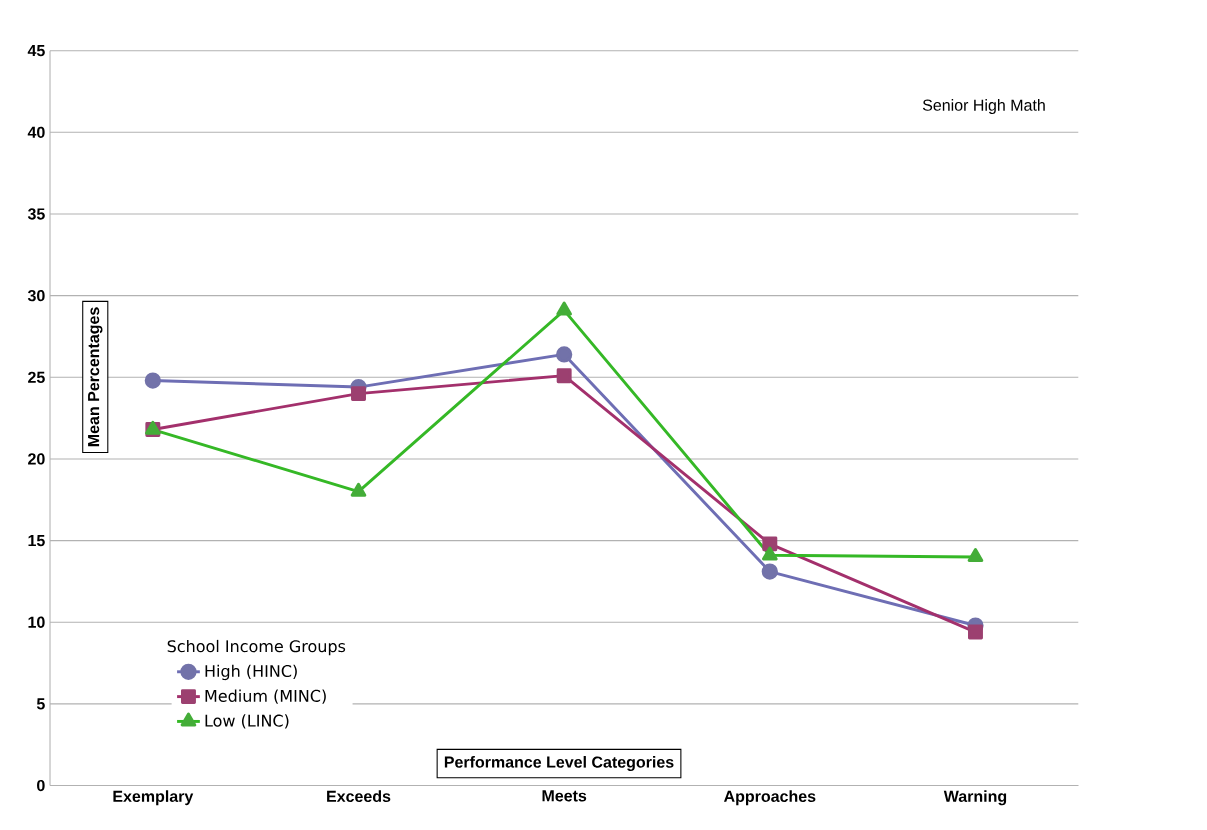 This screenshot has height=830, width=1207. I want to click on legend-label: Low (LINC), so click(247, 721).